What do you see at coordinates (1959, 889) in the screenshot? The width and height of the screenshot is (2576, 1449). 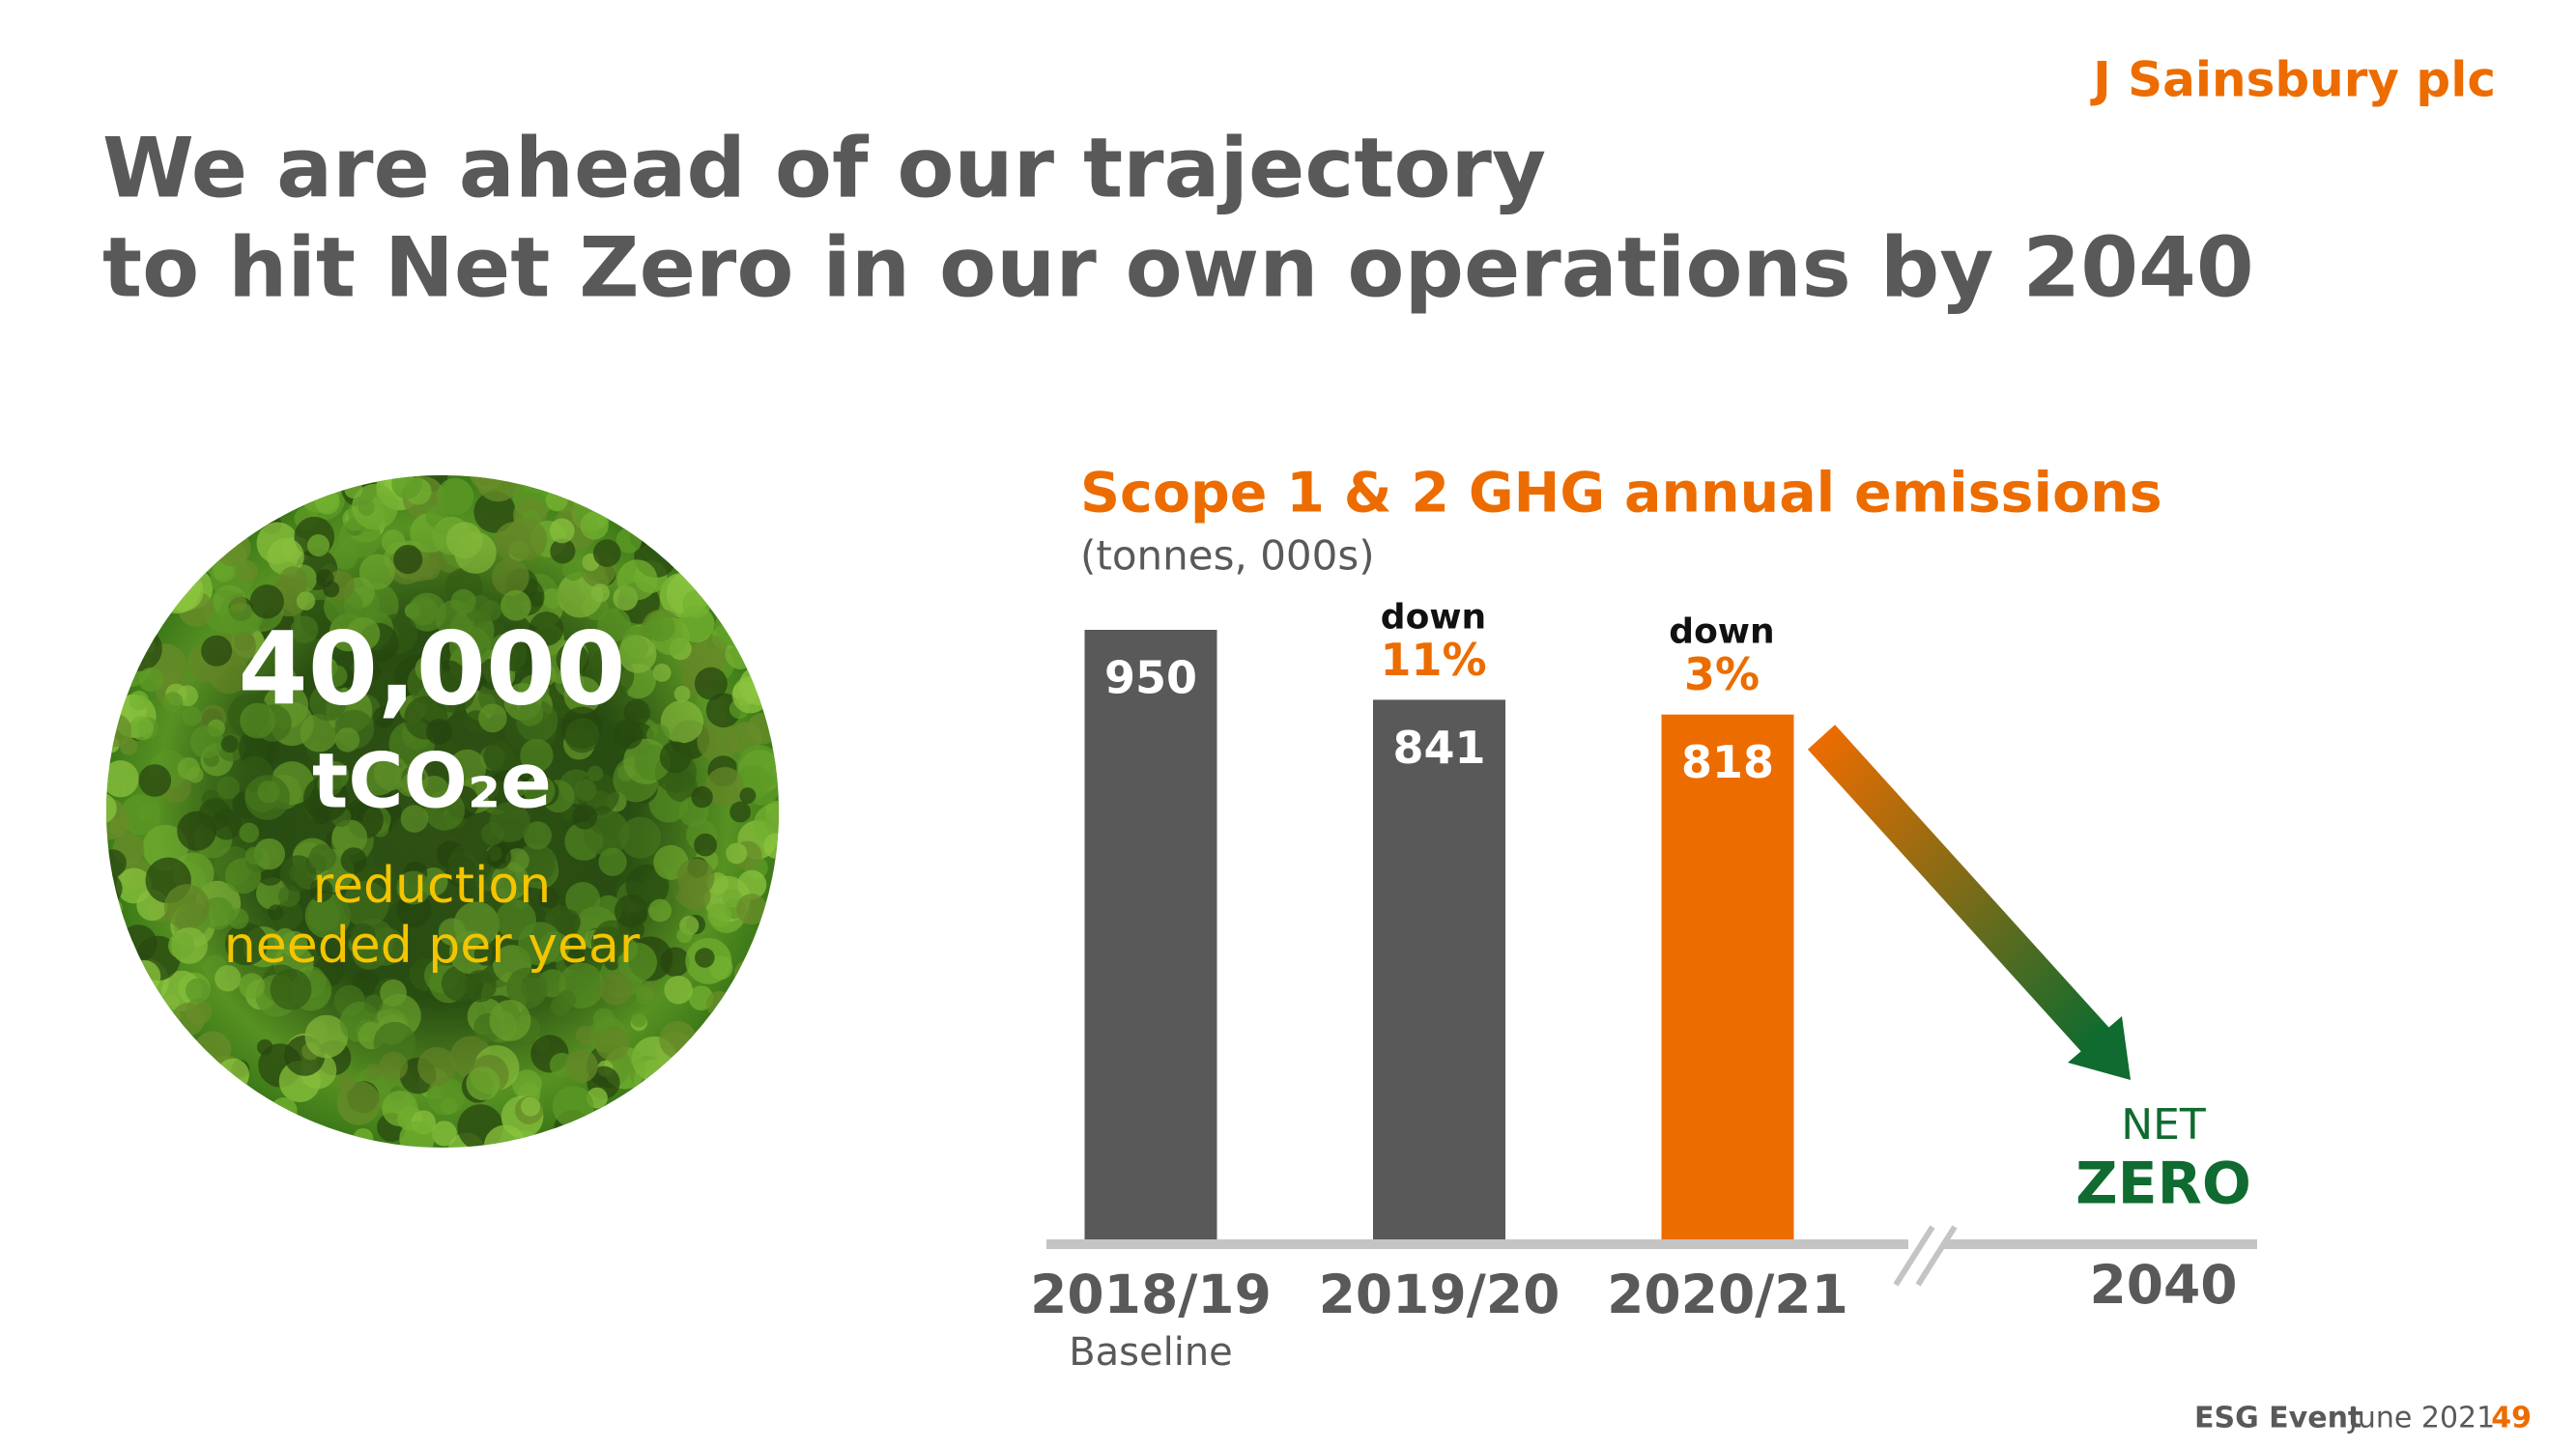 I see `trend-arrow` at bounding box center [1959, 889].